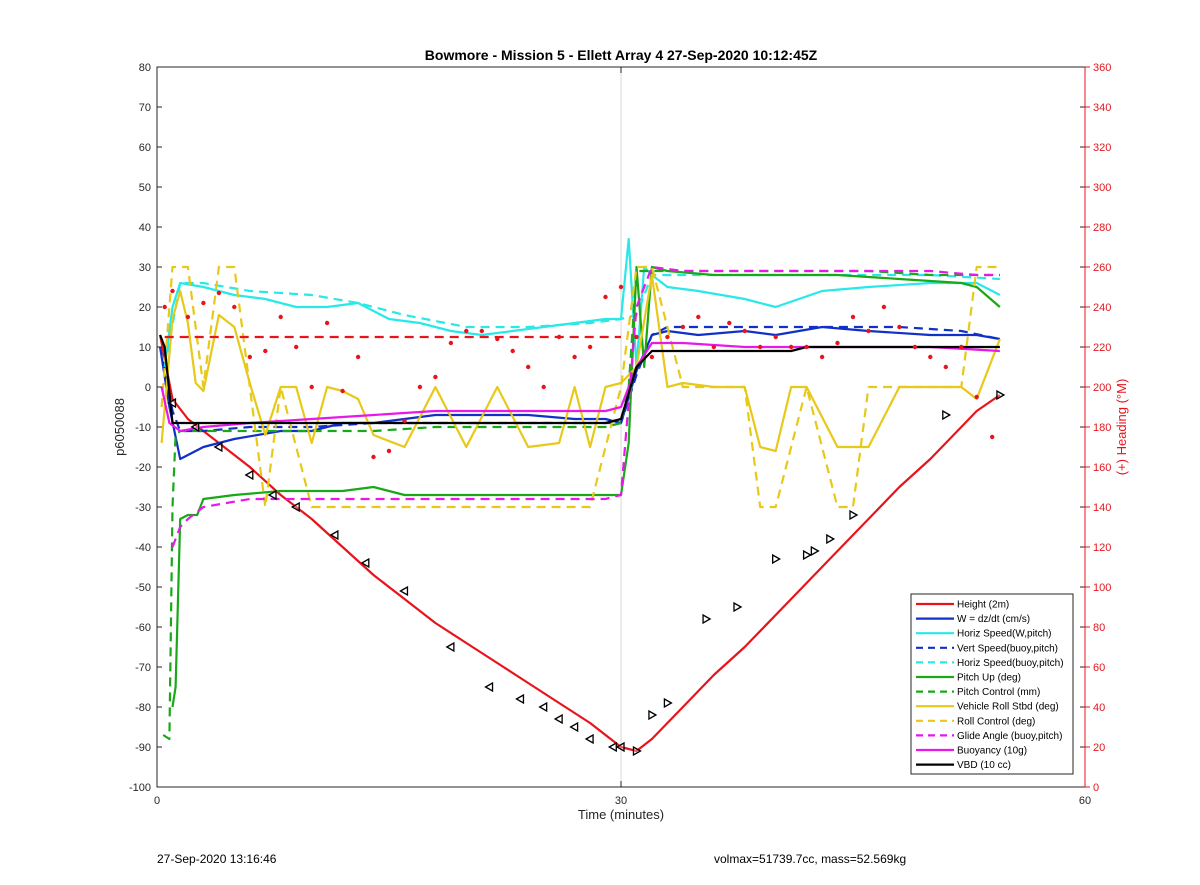 This screenshot has height=885, width=1200. What do you see at coordinates (621, 801) in the screenshot?
I see `x-tick-label: 30` at bounding box center [621, 801].